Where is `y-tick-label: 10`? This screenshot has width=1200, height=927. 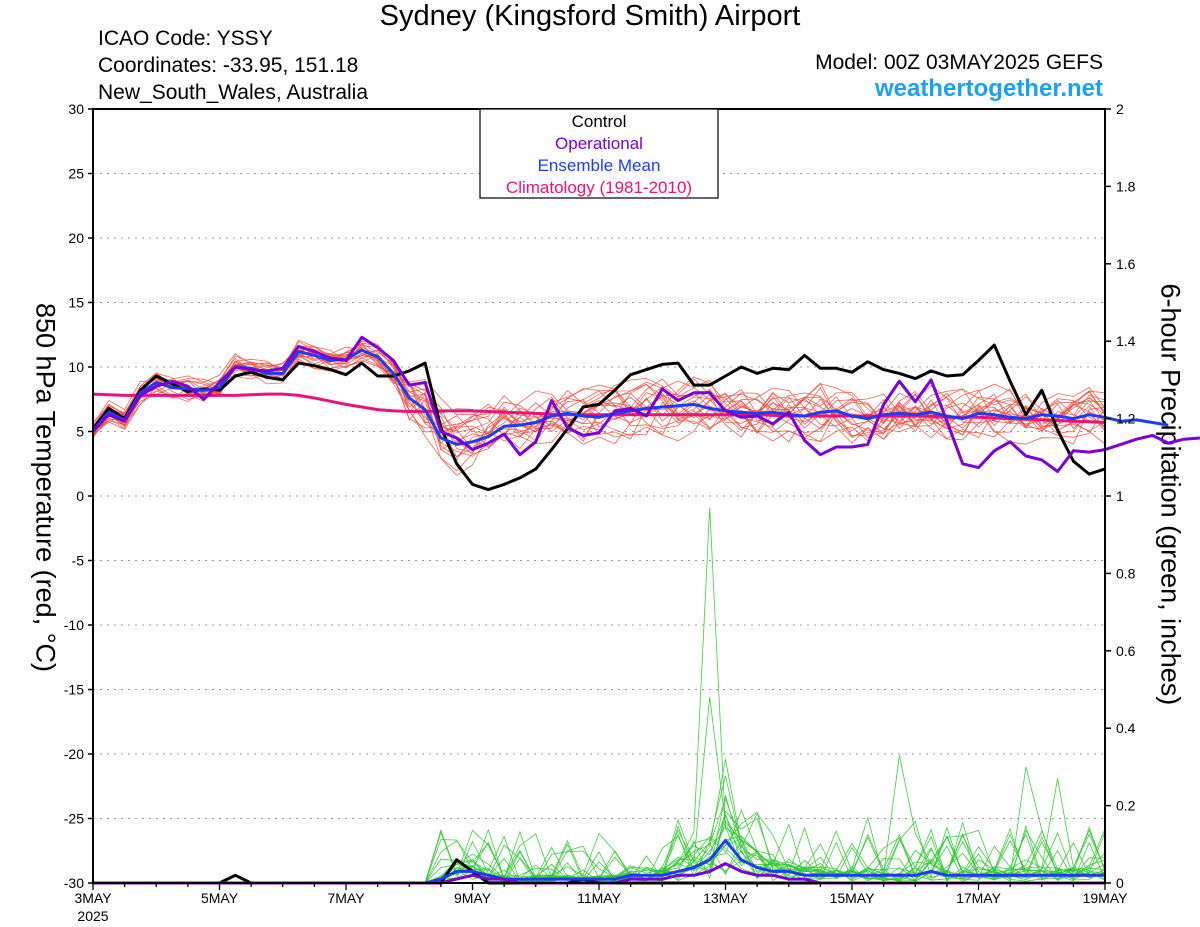
y-tick-label: 10 is located at coordinates (76, 367).